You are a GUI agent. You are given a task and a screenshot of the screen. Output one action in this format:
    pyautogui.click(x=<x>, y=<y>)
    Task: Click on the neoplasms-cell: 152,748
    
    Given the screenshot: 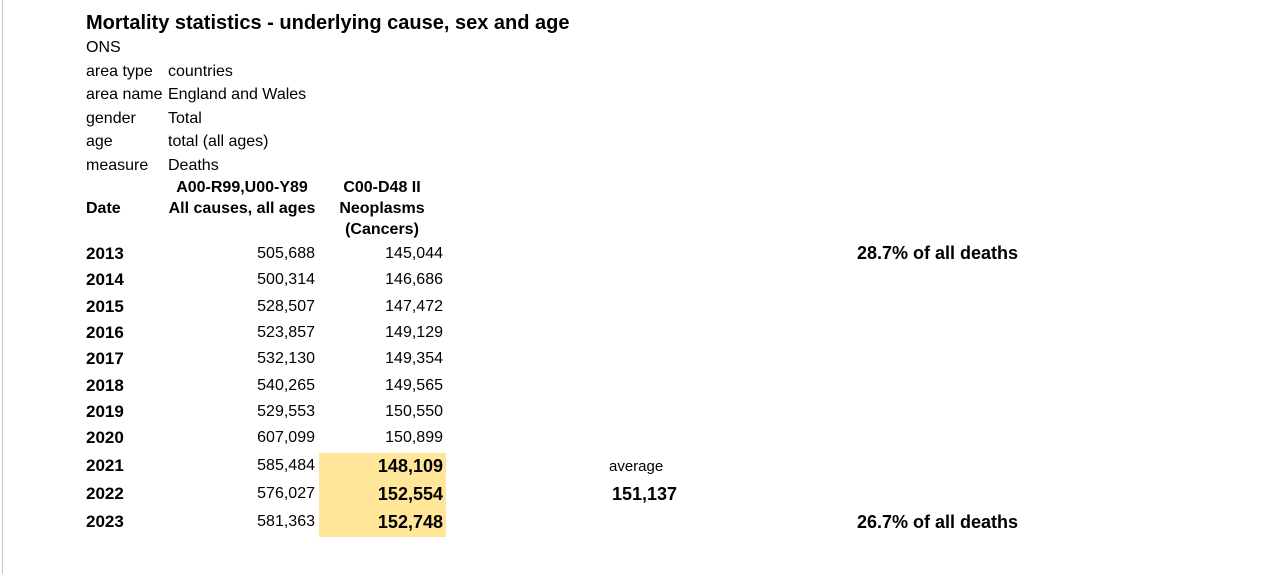 What is the action you would take?
    pyautogui.click(x=410, y=522)
    